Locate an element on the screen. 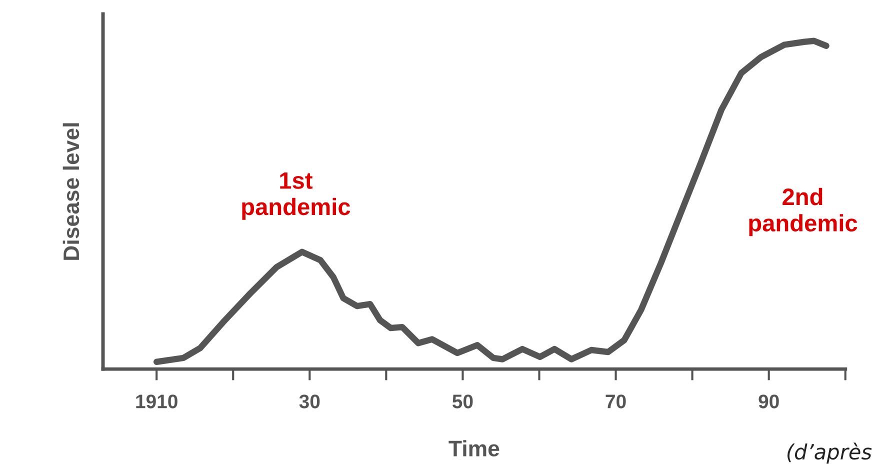 The width and height of the screenshot is (888, 466). y-axis-title: Disease level is located at coordinates (71, 191).